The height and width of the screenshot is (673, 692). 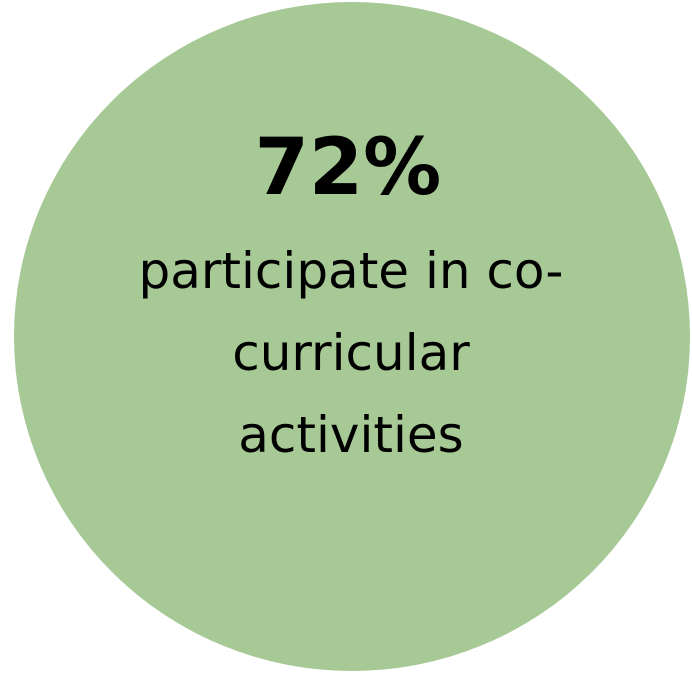 What do you see at coordinates (348, 168) in the screenshot?
I see `stat-value: 72%` at bounding box center [348, 168].